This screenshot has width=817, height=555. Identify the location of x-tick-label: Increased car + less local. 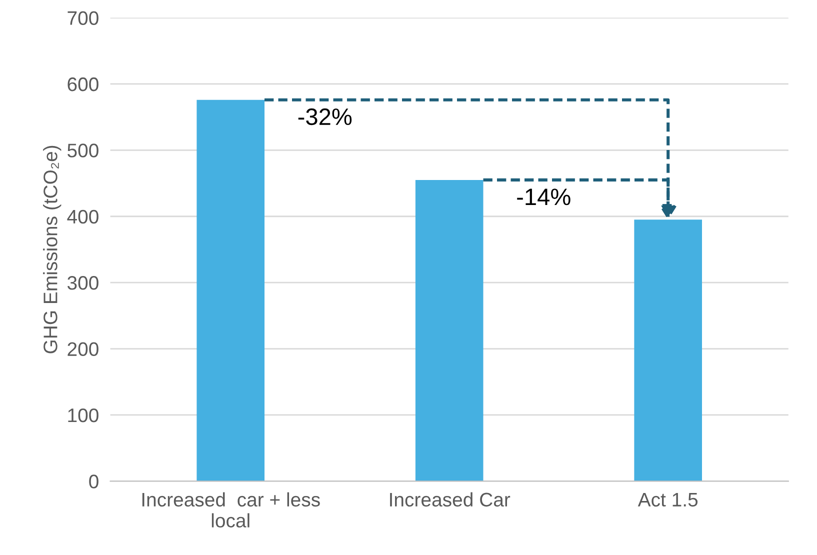
(231, 510).